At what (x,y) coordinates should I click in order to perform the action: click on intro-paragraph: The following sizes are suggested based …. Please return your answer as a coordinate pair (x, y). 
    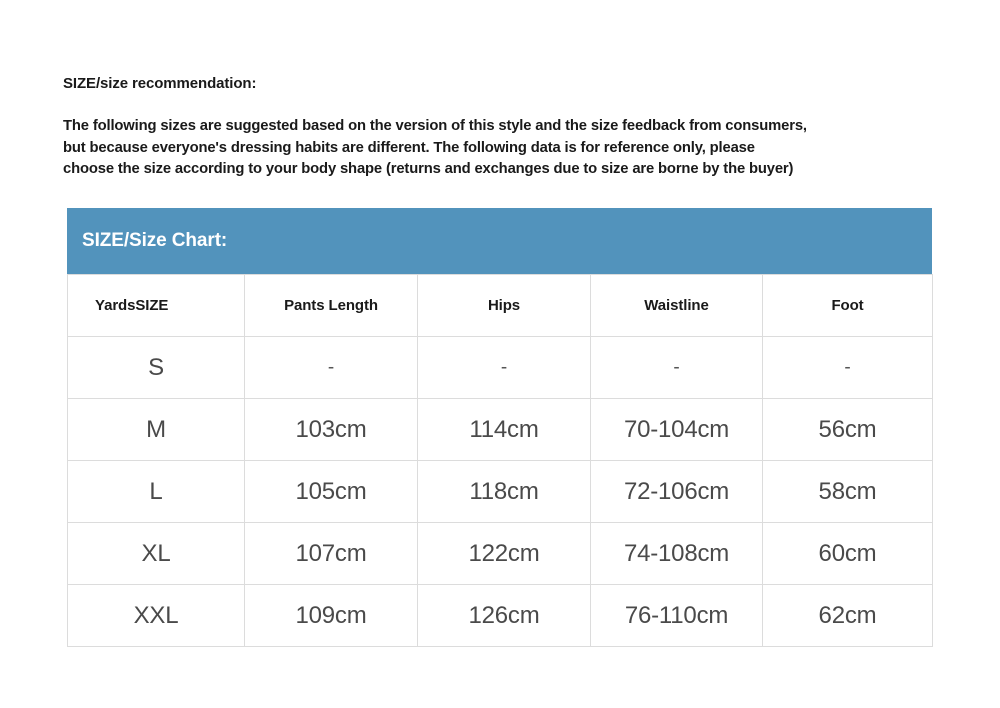
    Looking at the image, I should click on (503, 148).